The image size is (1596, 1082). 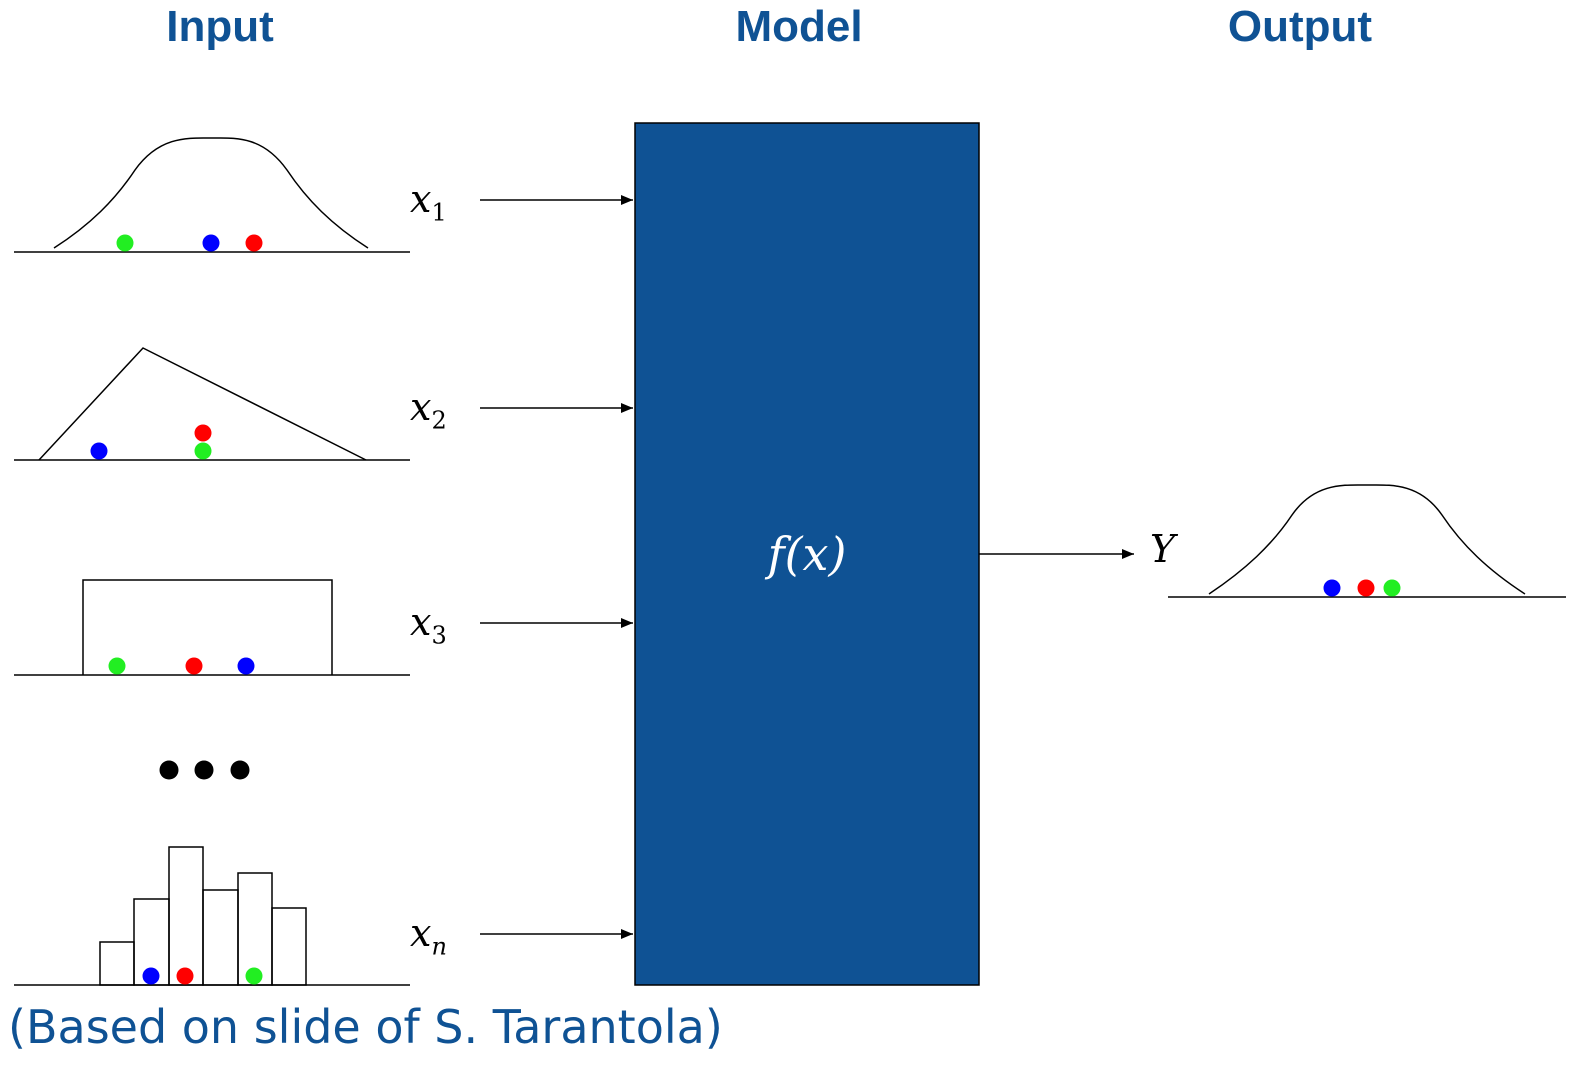 I want to click on input-distribution-normal, so click(x=212, y=195).